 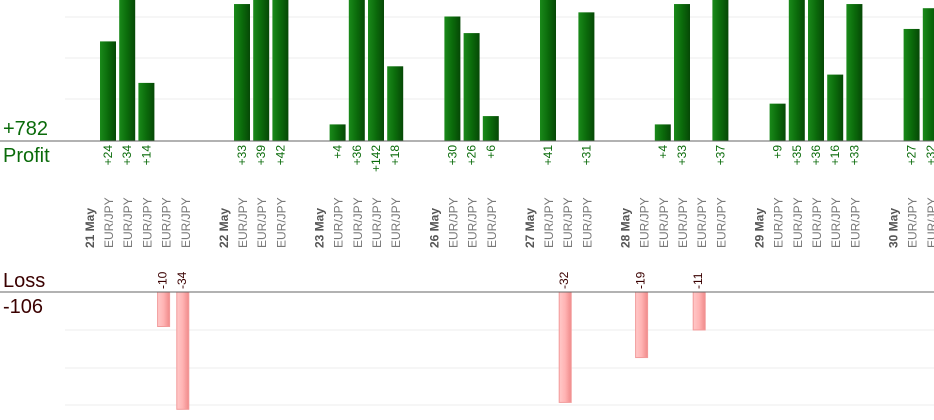 I want to click on loss-value-label: -34, so click(x=182, y=280).